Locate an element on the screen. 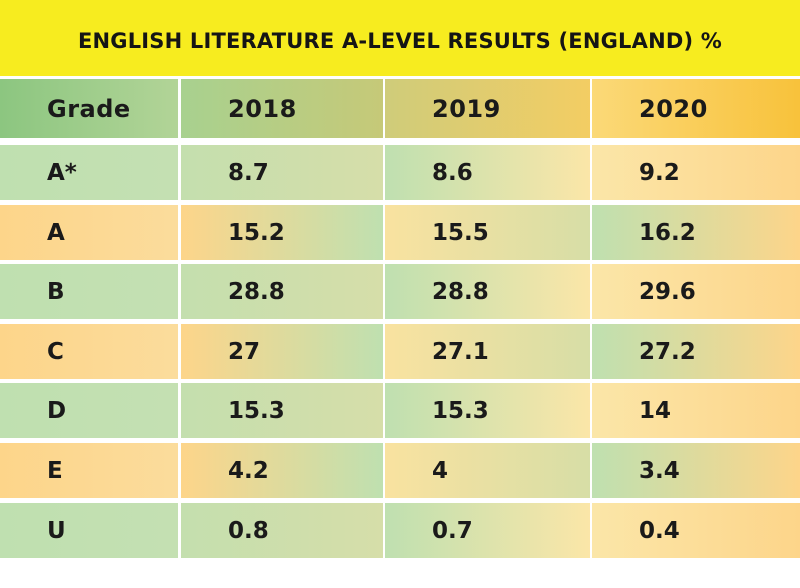 The image size is (800, 588). cell-value: U is located at coordinates (56, 530).